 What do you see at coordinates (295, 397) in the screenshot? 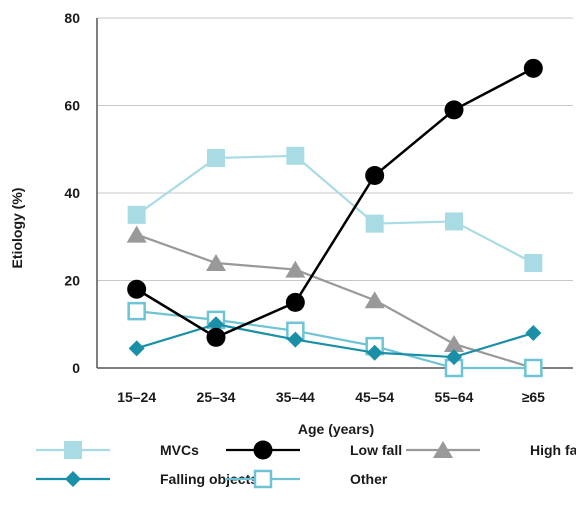
I see `x-tick-label: 35–44` at bounding box center [295, 397].